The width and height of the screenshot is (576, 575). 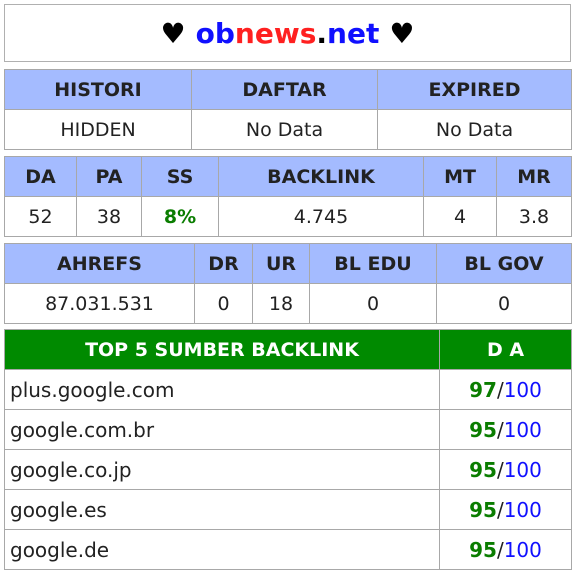 I want to click on header-mr: MR, so click(x=534, y=176).